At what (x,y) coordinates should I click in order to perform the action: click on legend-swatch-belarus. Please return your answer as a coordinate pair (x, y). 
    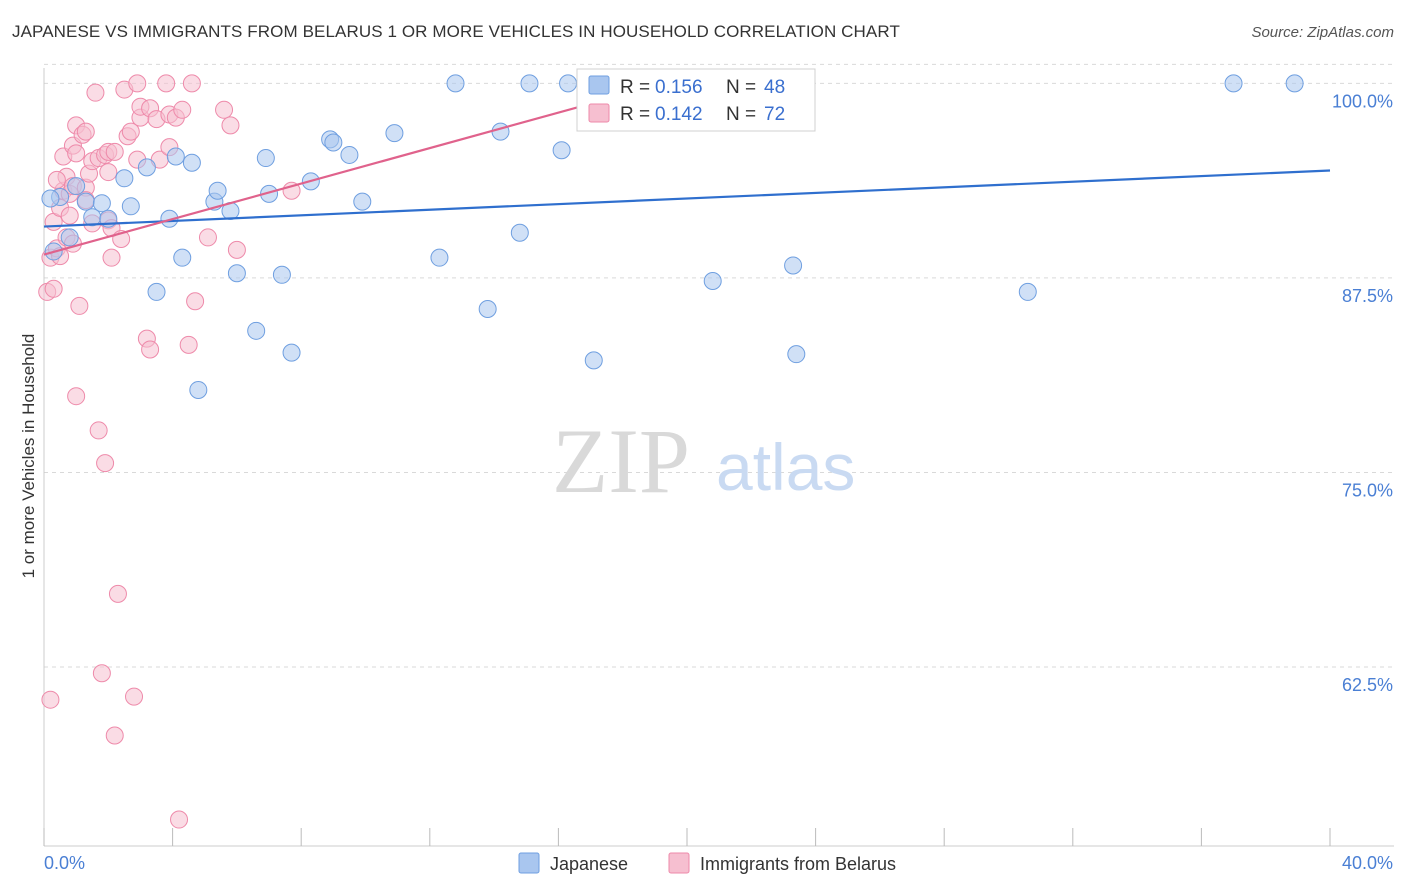
    Looking at the image, I should click on (599, 113).